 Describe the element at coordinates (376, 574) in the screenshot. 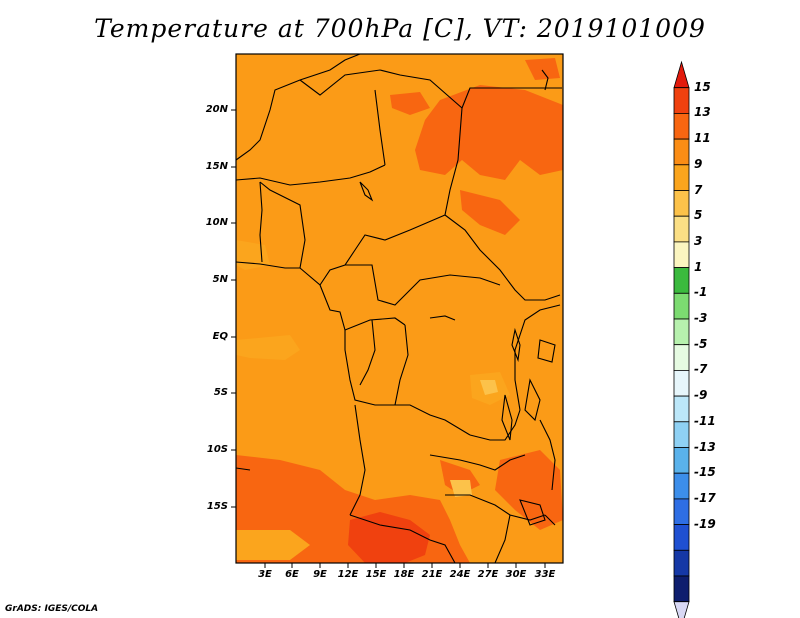

I see `lon-label-15e: 15E` at that location.